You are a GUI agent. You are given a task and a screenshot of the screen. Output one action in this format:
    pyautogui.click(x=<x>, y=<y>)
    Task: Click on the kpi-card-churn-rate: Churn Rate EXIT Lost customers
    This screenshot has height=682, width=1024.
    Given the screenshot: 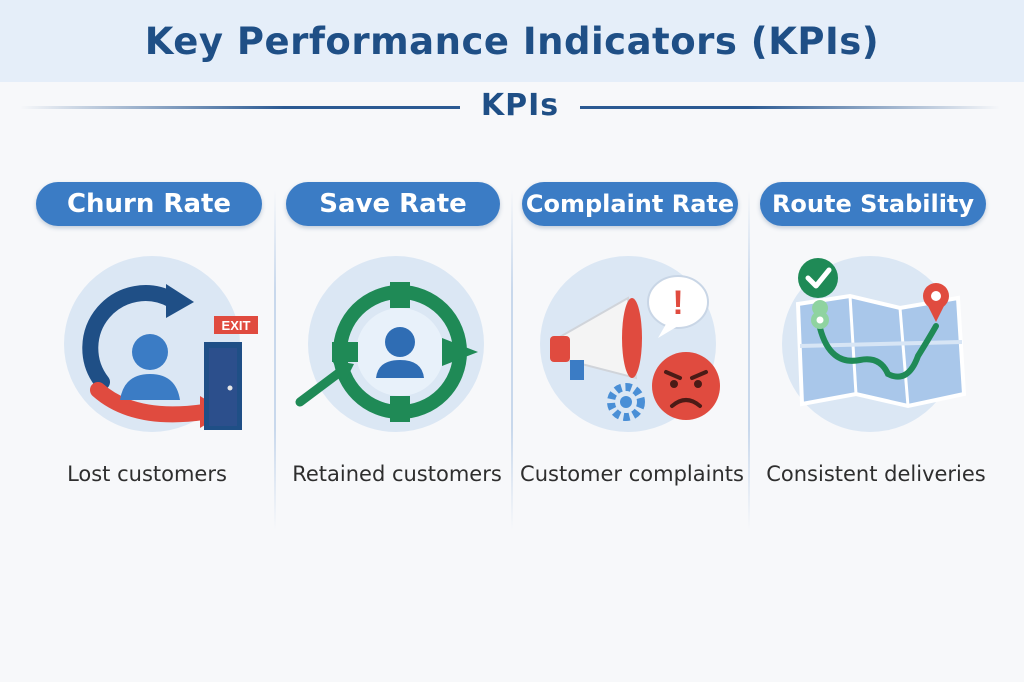 What is the action you would take?
    pyautogui.click(x=151, y=357)
    